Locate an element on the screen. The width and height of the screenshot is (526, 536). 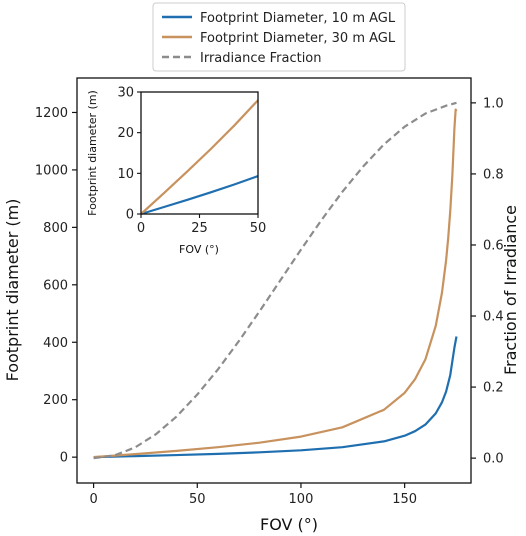
y2-tick-label-2: 0.4 is located at coordinates (493, 317).